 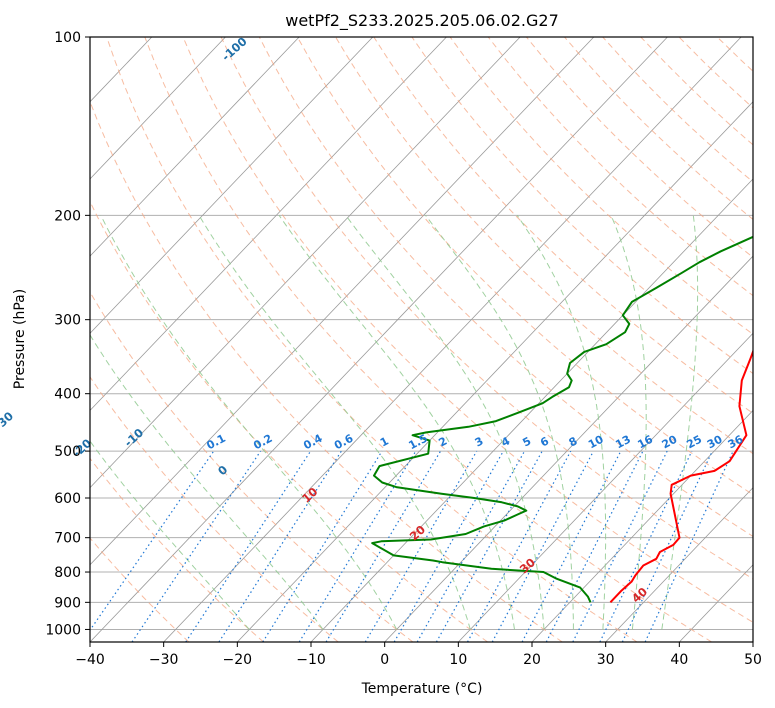 I want to click on chart-title: wetPf2_S233.2025.205.06.02.G27, so click(x=422, y=21).